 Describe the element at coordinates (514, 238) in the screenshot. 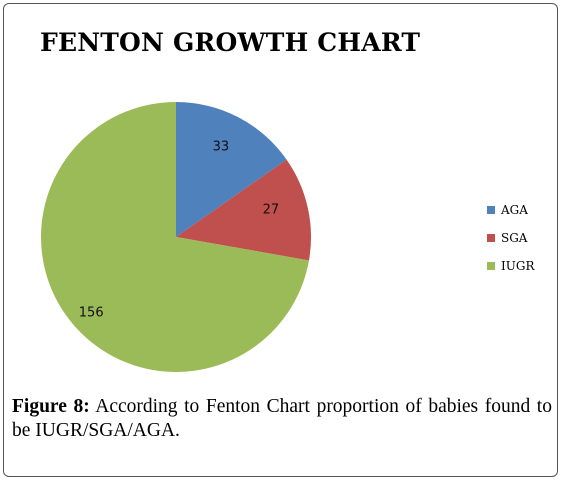

I see `legend-label-sga: SGA` at that location.